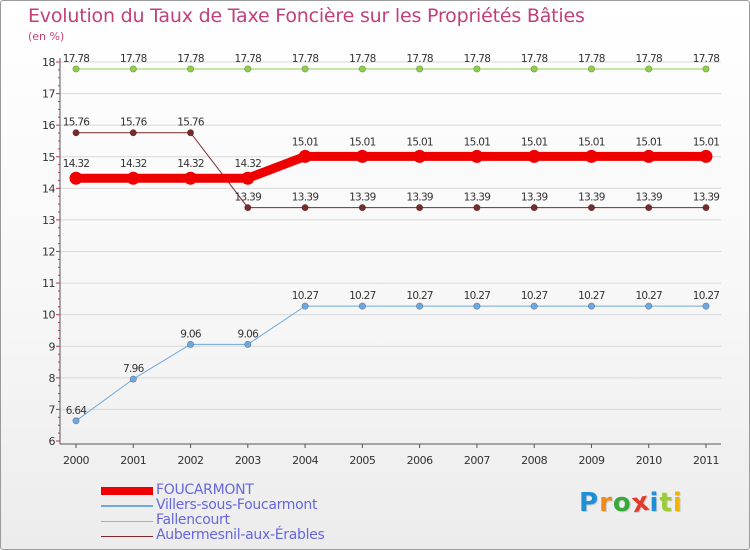  Describe the element at coordinates (205, 490) in the screenshot. I see `legend-label: FOUCARMONT` at that location.